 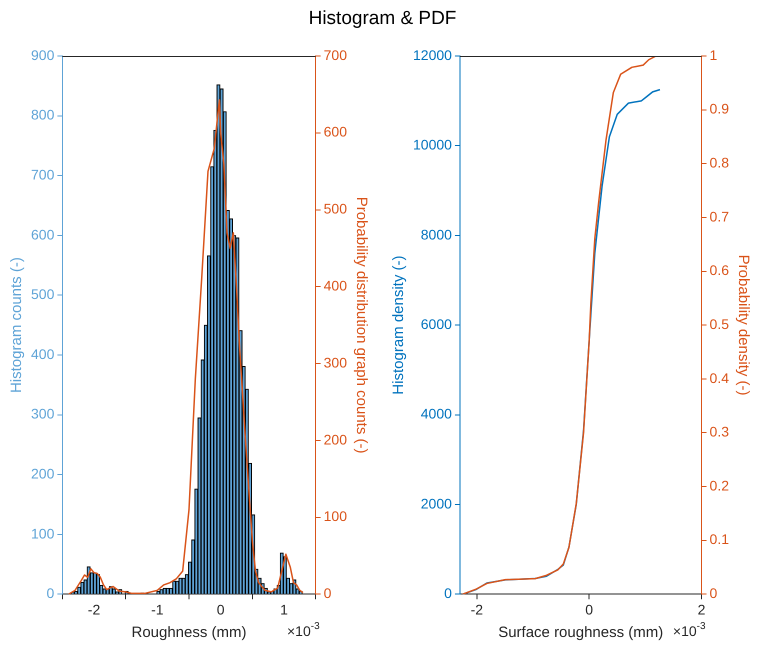 What do you see at coordinates (43, 533) in the screenshot?
I see `y-tick-label: 100` at bounding box center [43, 533].